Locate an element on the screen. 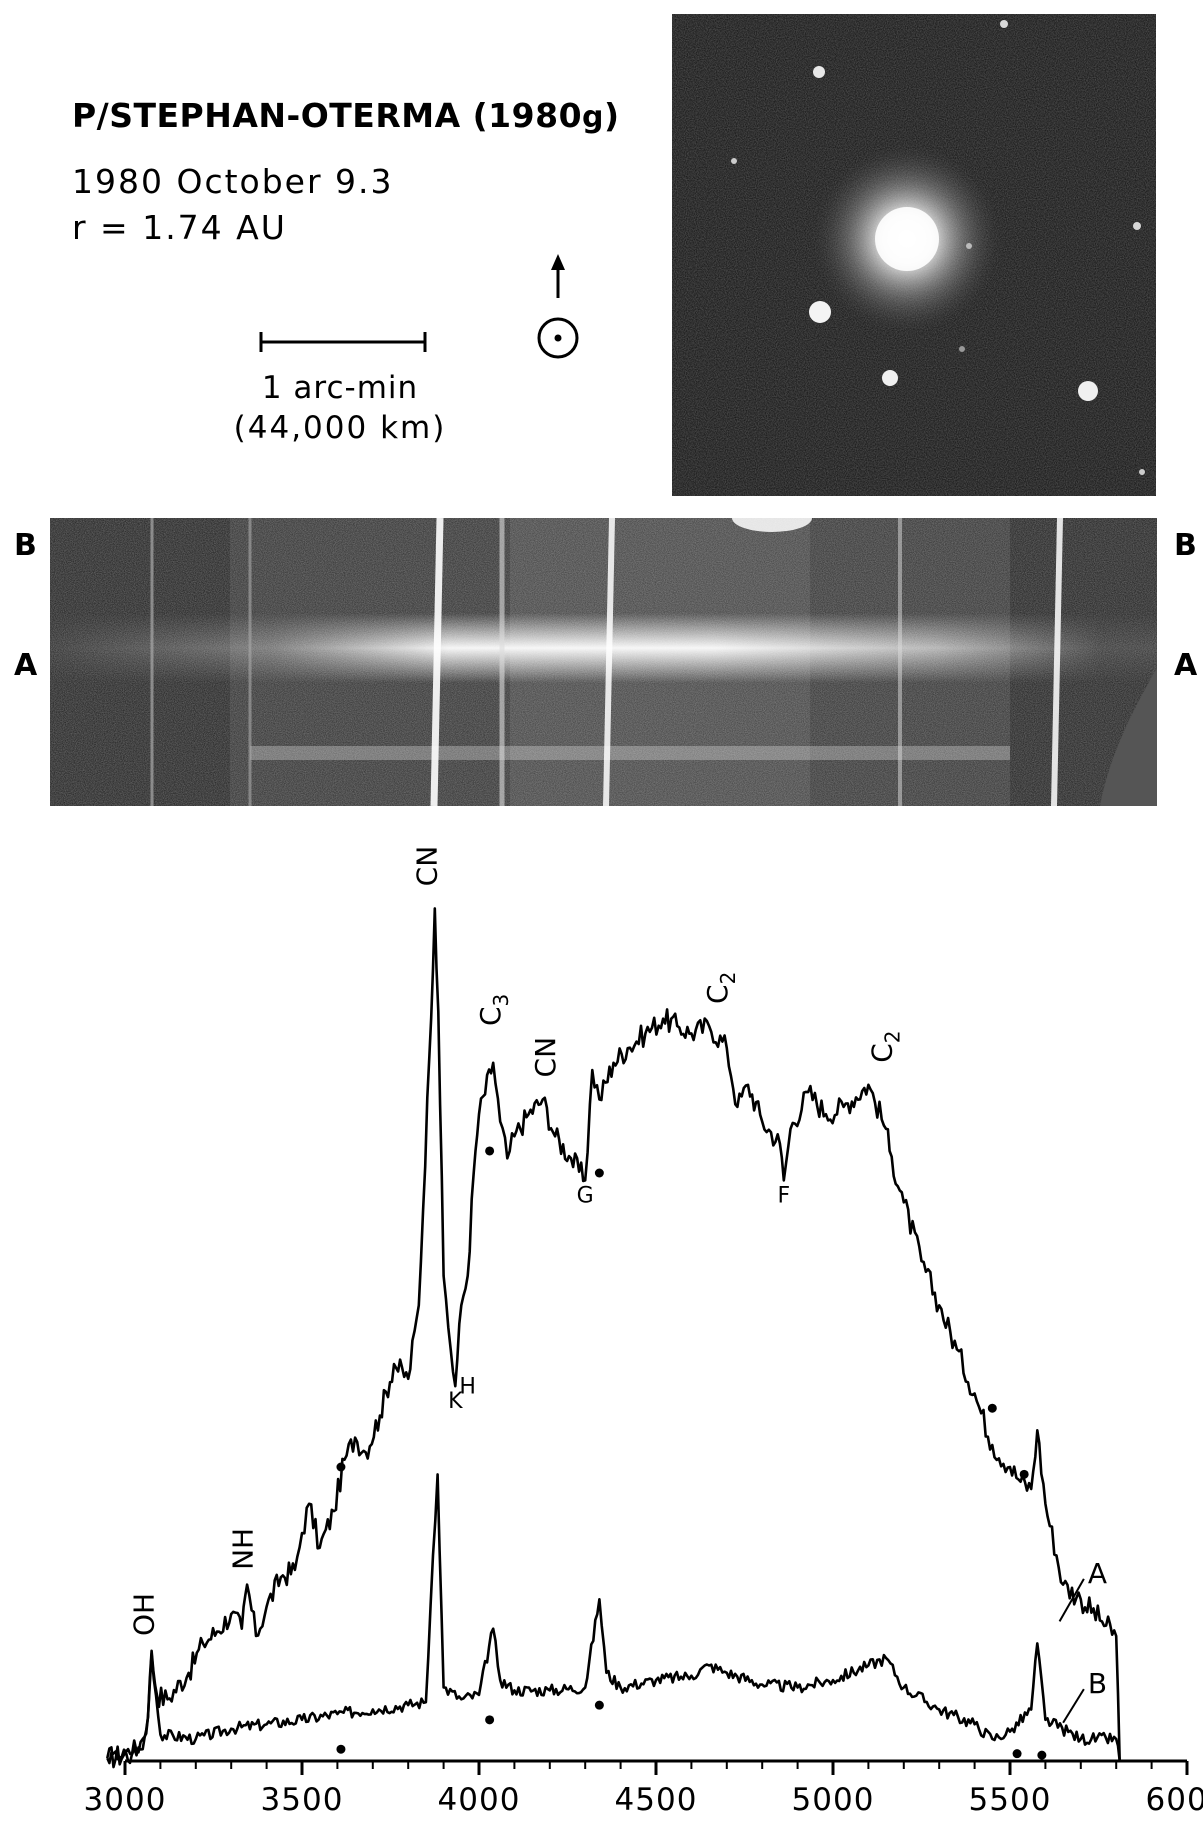 The height and width of the screenshot is (1826, 1203). x-tick-label: 4500 is located at coordinates (656, 1800).